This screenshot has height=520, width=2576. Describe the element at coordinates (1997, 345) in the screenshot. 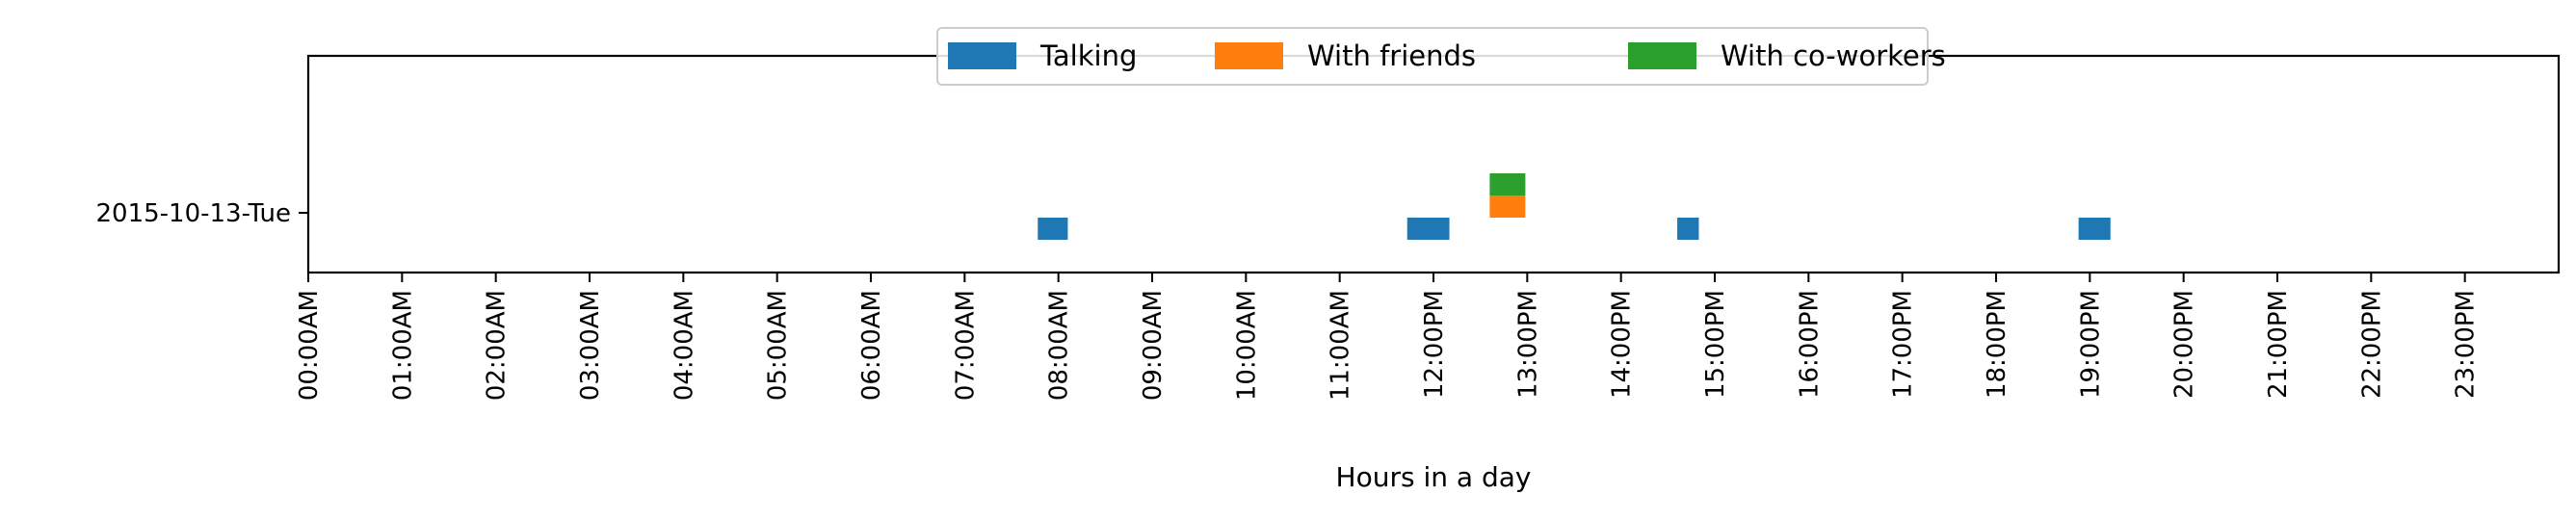

I see `x-tick-label: 18:00PM` at that location.